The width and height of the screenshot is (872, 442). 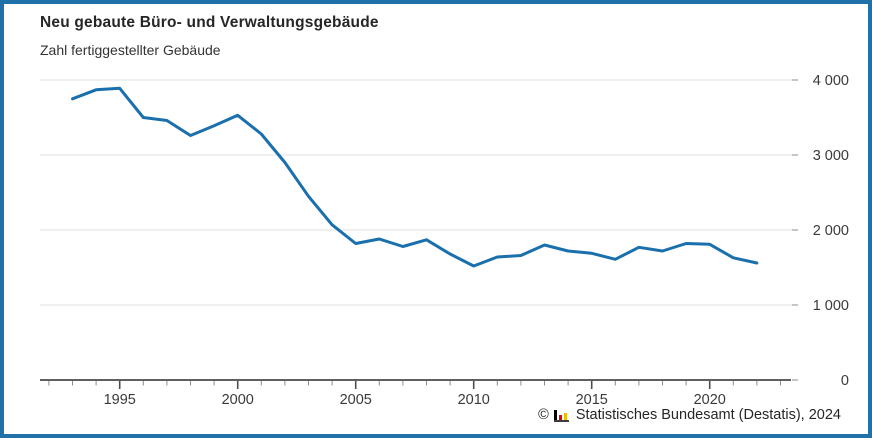 What do you see at coordinates (238, 400) in the screenshot?
I see `x-tick-label: 2000` at bounding box center [238, 400].